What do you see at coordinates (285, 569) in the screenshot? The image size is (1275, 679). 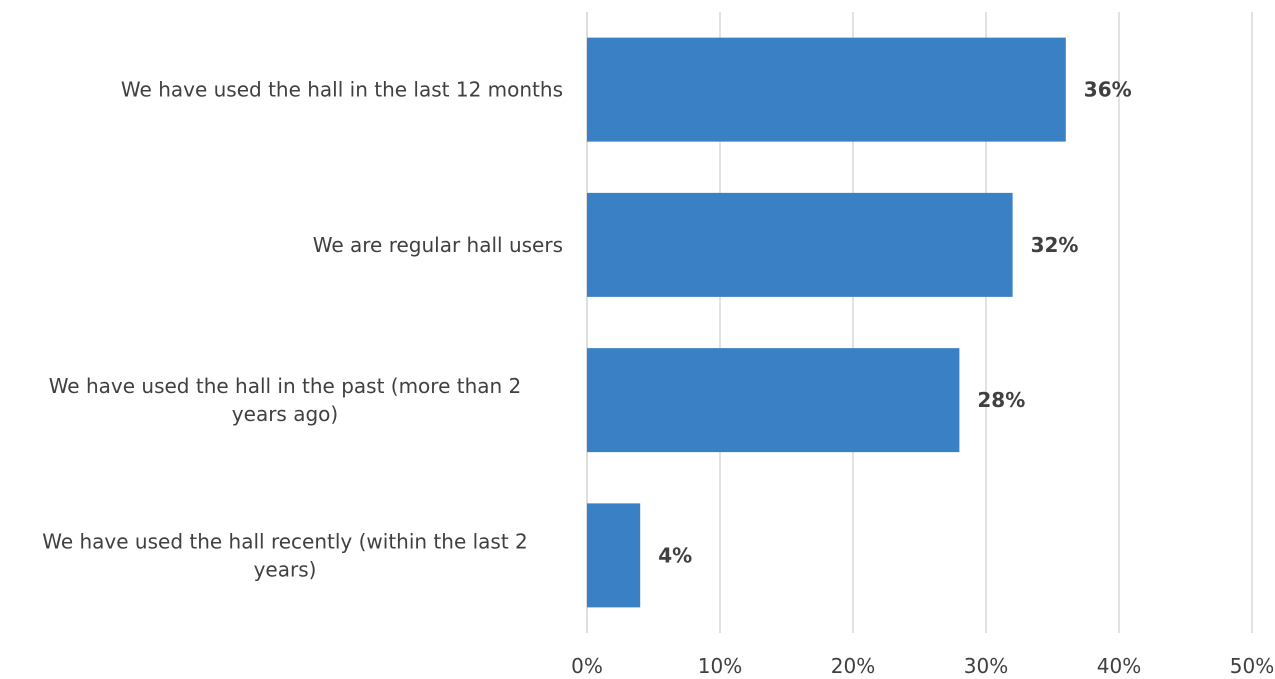 I see `category-label-line: years)` at bounding box center [285, 569].